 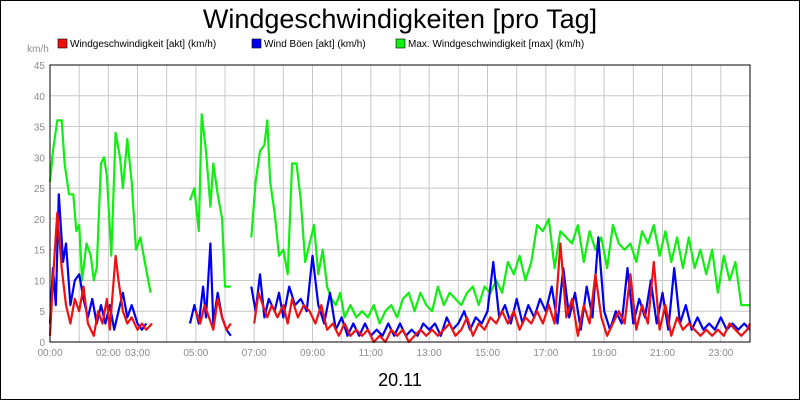 What do you see at coordinates (545, 353) in the screenshot?
I see `x-tick-label: 17:00` at bounding box center [545, 353].